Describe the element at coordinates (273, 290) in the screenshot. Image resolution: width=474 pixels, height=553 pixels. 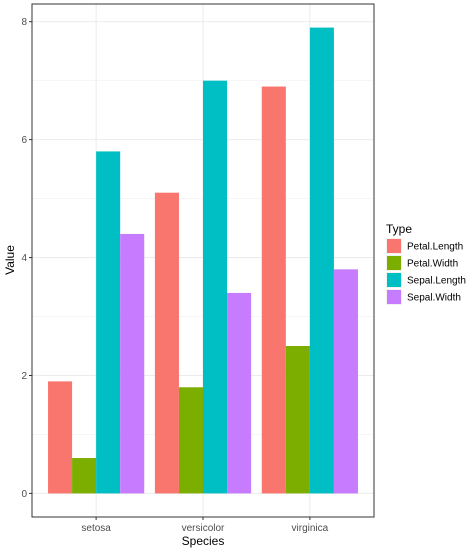
I see `bar-petal-length-virginica` at that location.